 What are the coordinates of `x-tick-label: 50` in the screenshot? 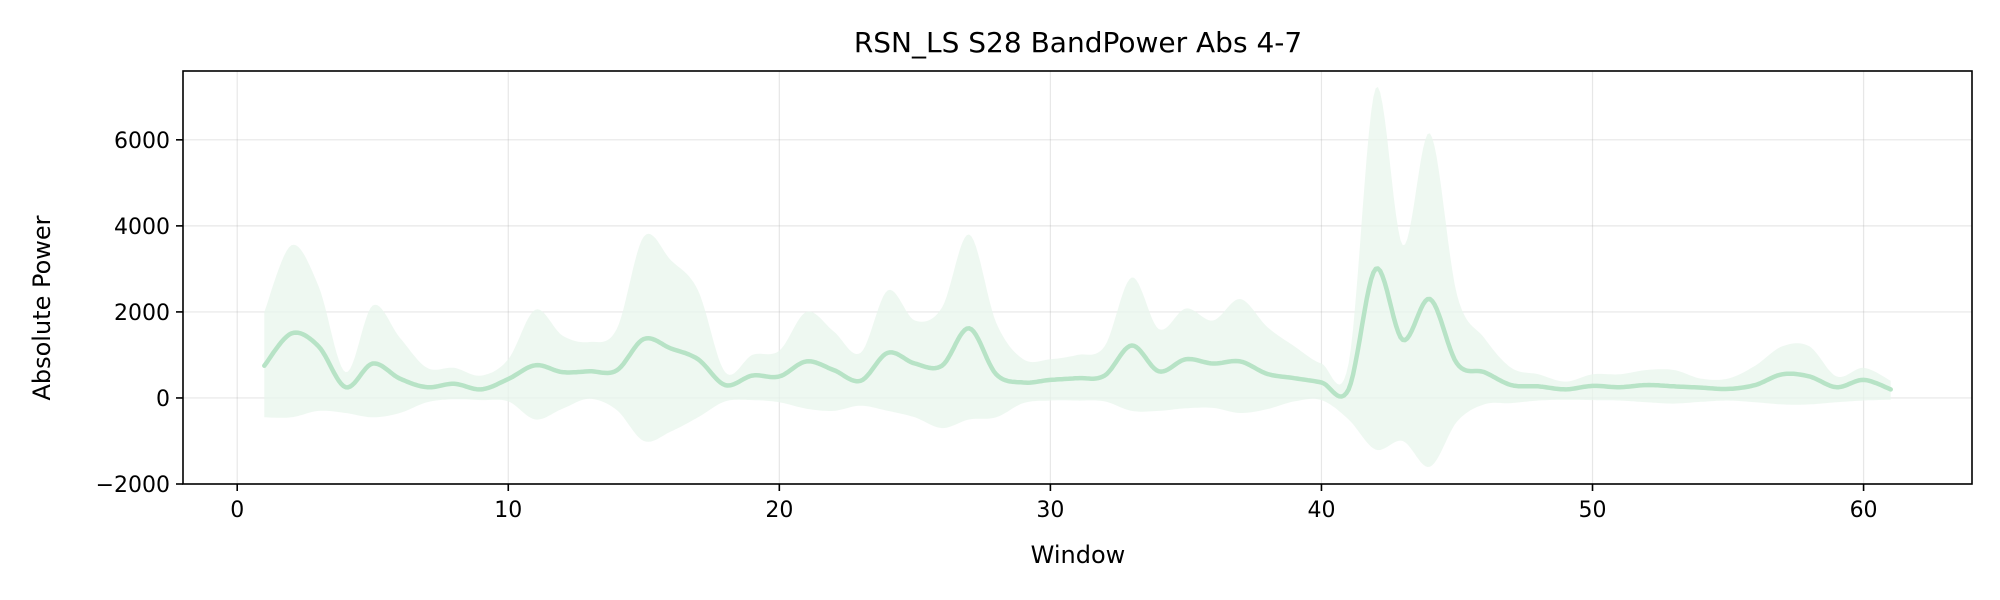 It's located at (1593, 510).